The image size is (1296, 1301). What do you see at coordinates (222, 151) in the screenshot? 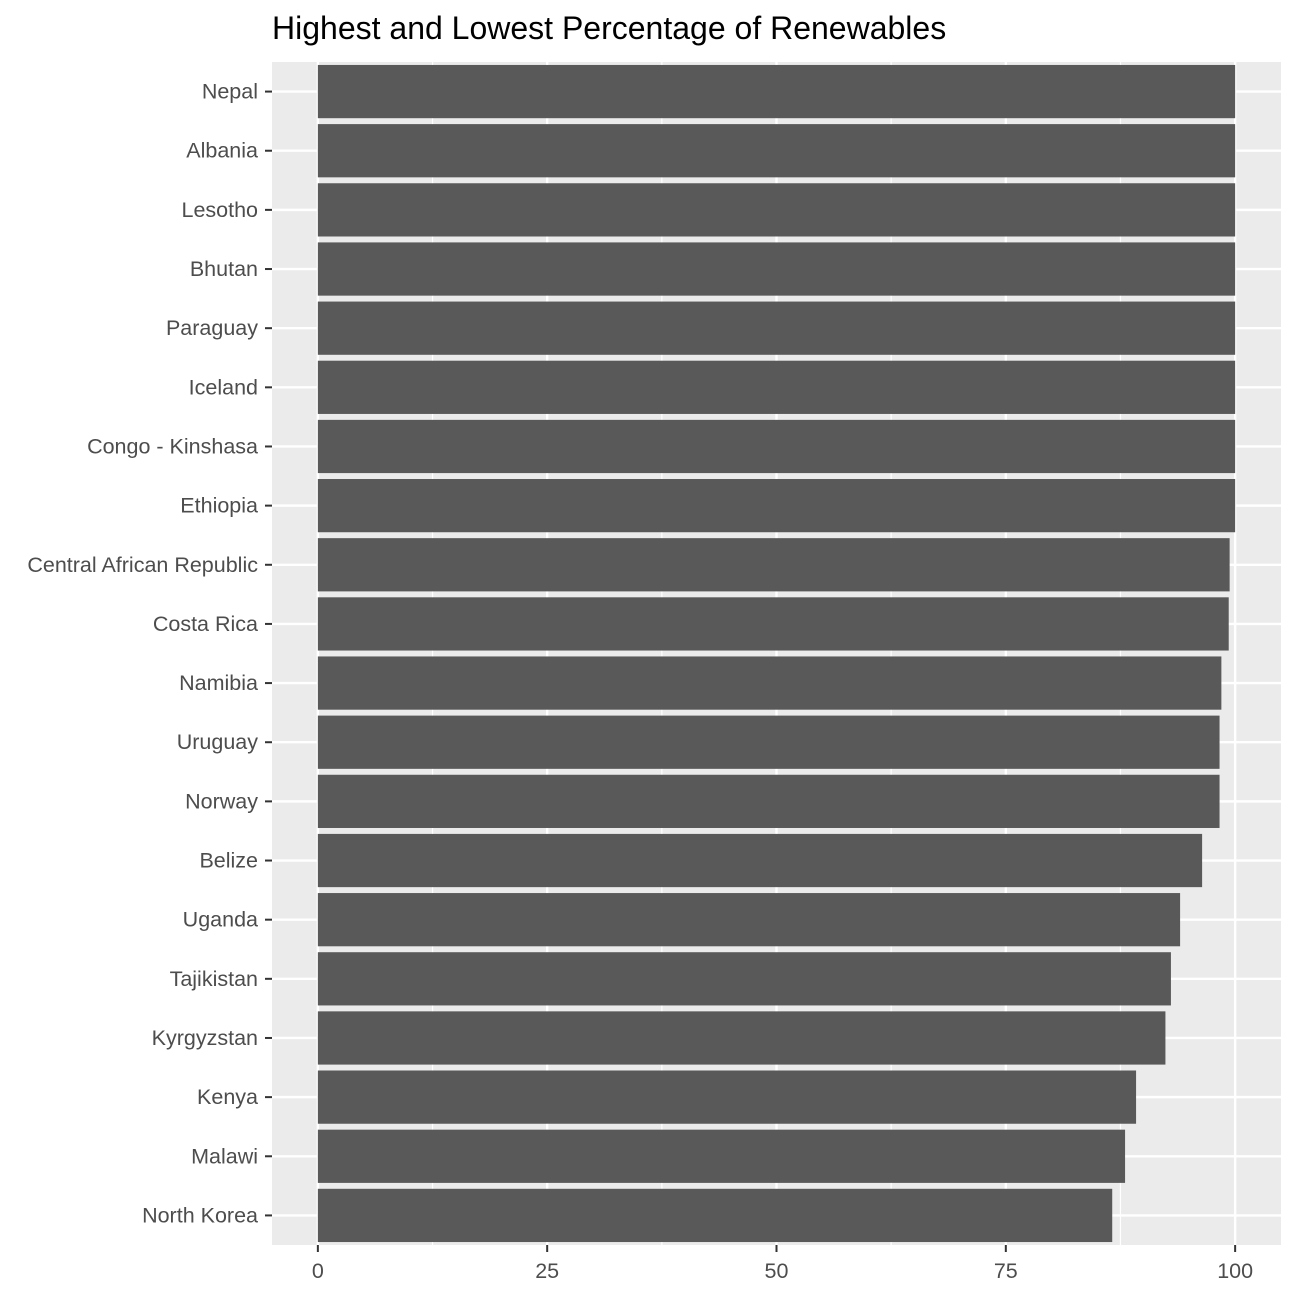
I see `y-tick-label: Albania` at bounding box center [222, 151].